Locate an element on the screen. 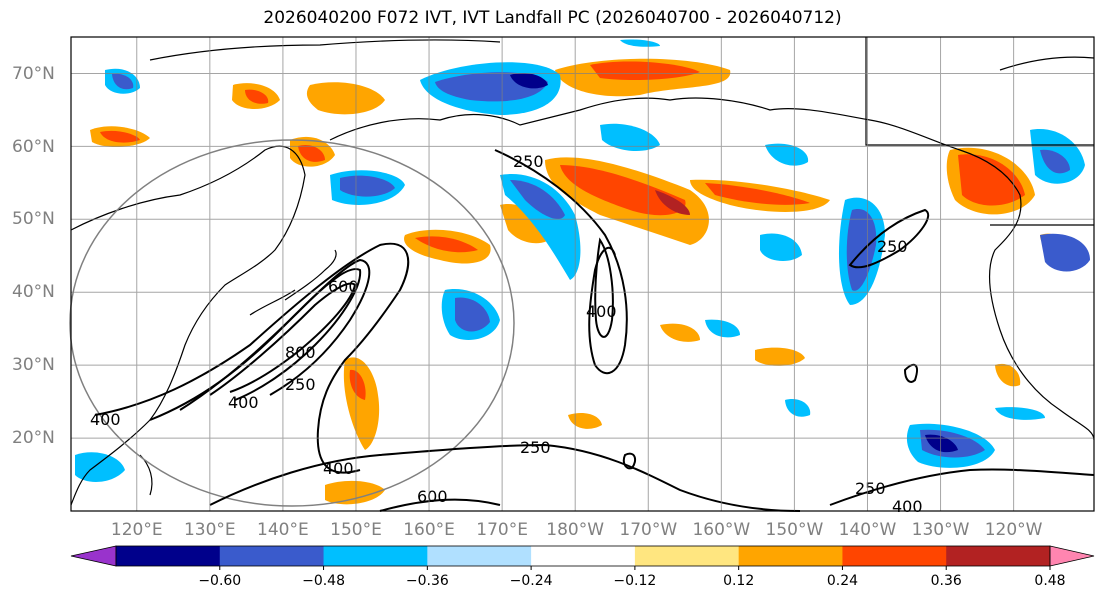  arctic-coast is located at coordinates (325, 50).